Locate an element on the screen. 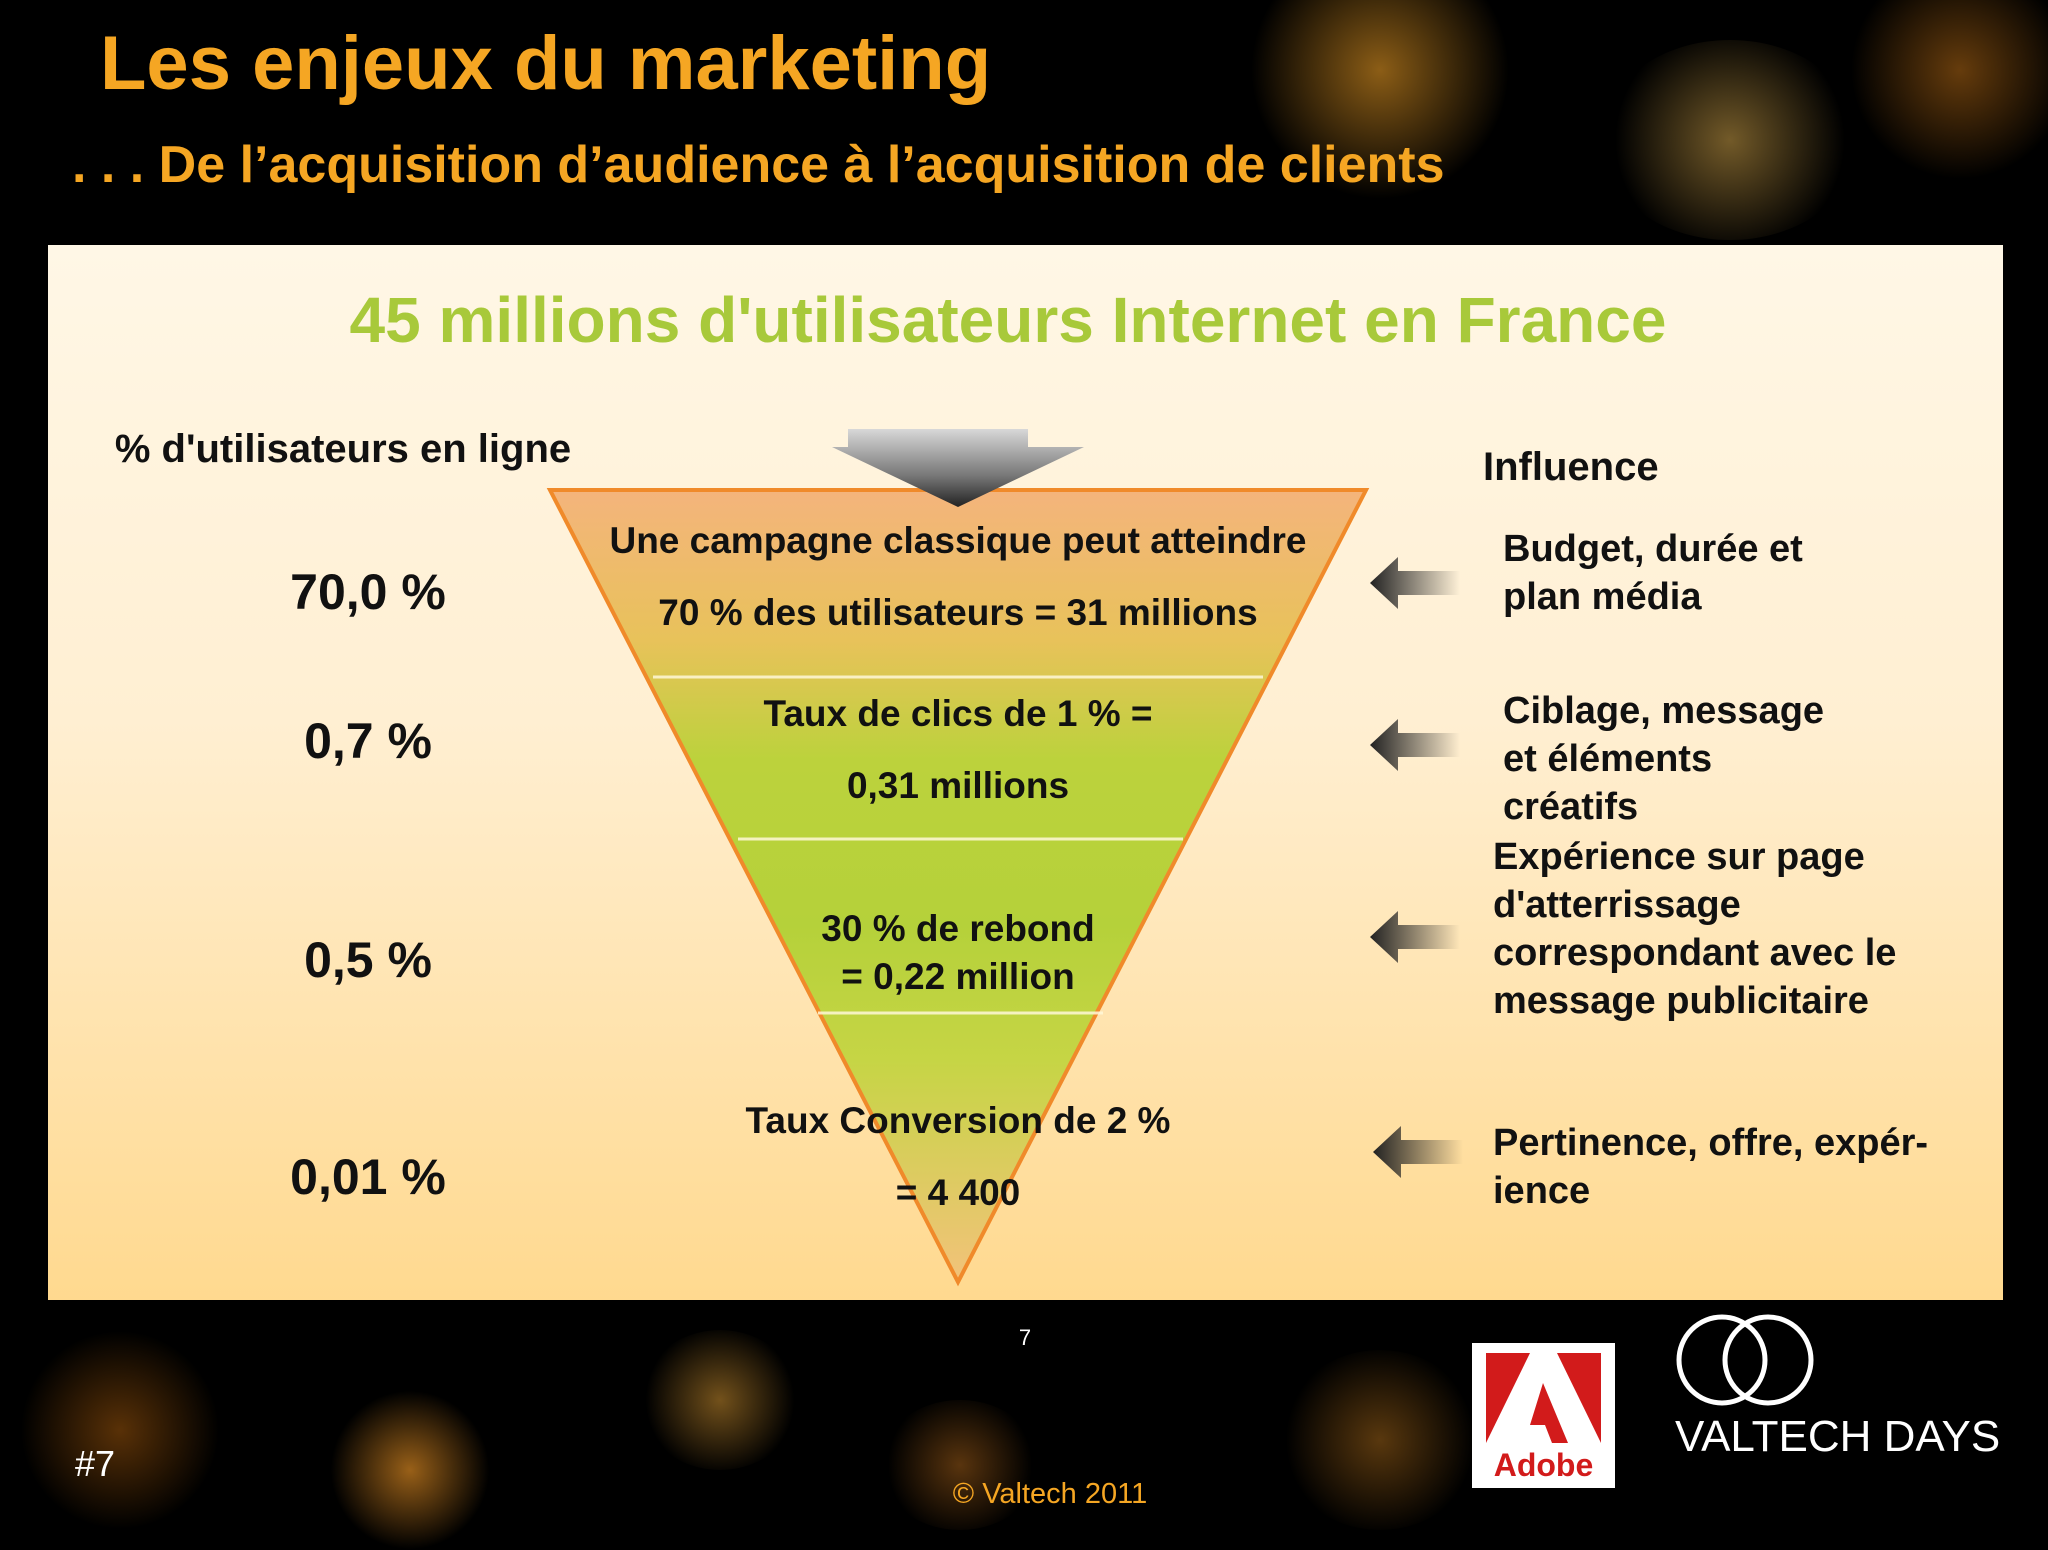 The width and height of the screenshot is (2048, 1550). influence-line: correspondant avec le is located at coordinates (1695, 953).